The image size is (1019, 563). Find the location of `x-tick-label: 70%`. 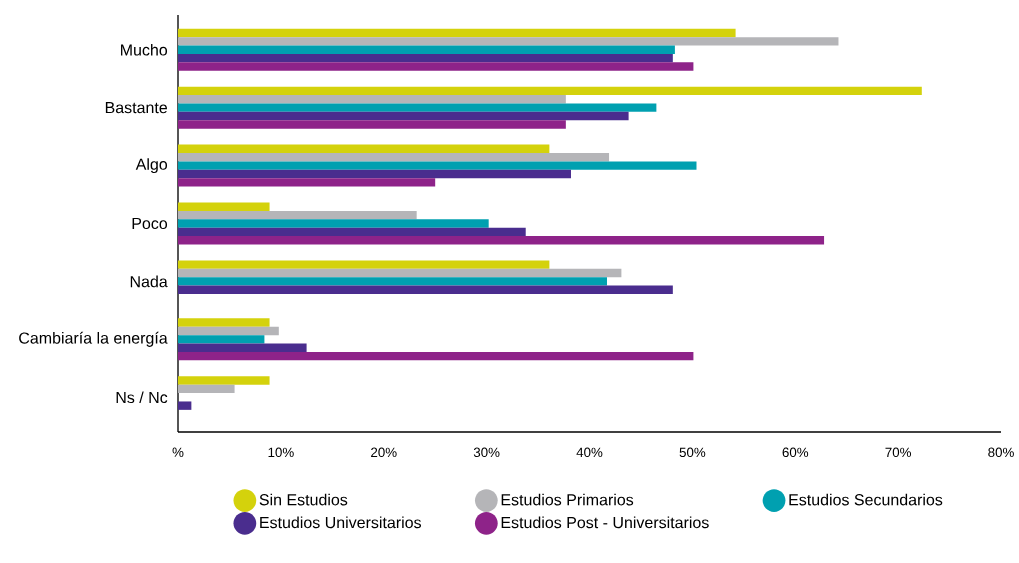

x-tick-label: 70% is located at coordinates (898, 452).